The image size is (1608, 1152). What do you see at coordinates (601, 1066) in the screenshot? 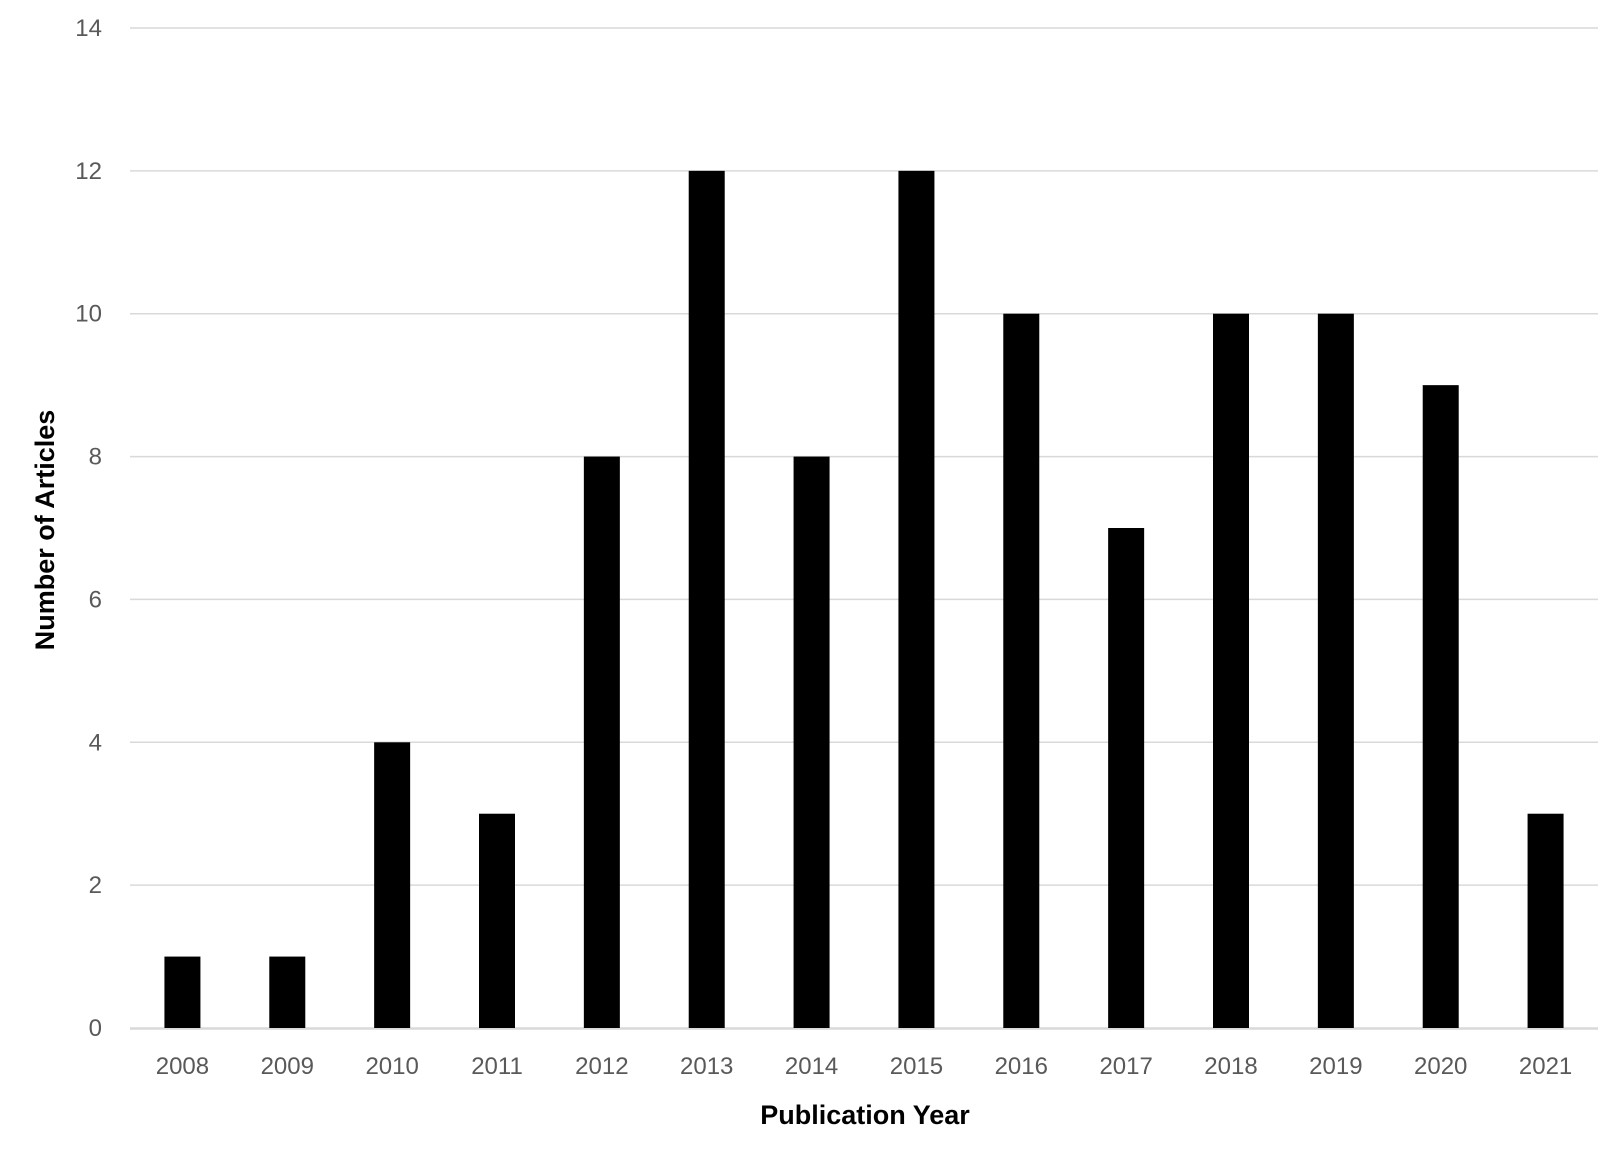
I see `x-tick-label: 2012` at bounding box center [601, 1066].